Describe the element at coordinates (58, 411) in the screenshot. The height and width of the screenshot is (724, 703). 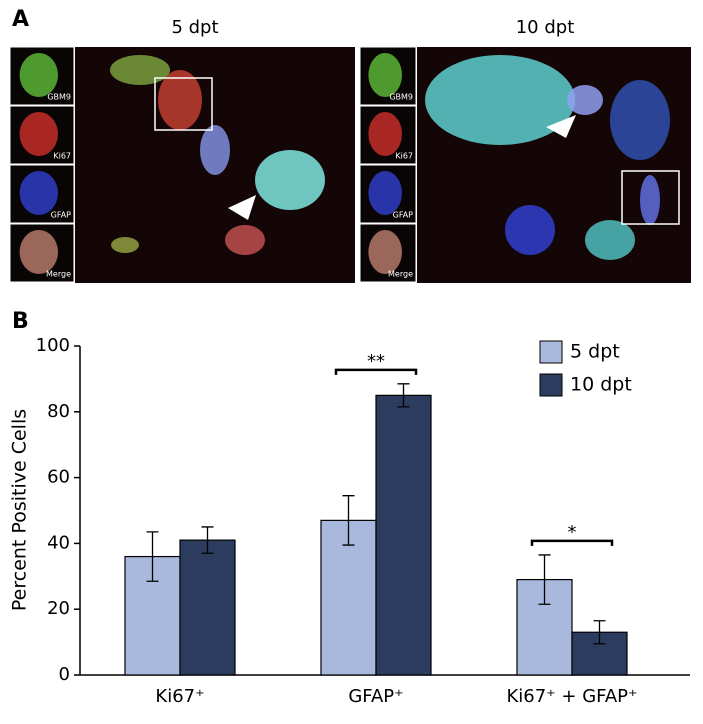
I see `y-tick-label: 80` at that location.